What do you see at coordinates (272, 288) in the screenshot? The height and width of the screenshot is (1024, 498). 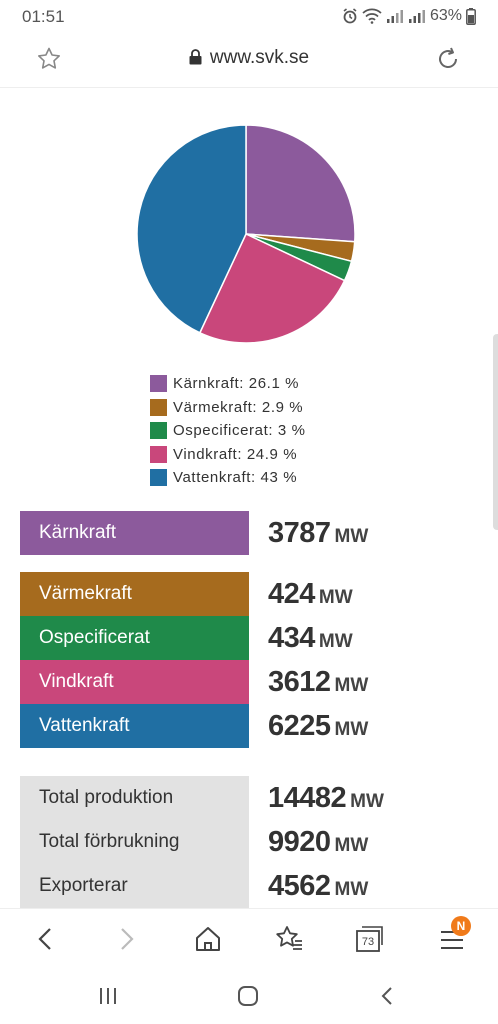 I see `pie-slice-vindkraft` at bounding box center [272, 288].